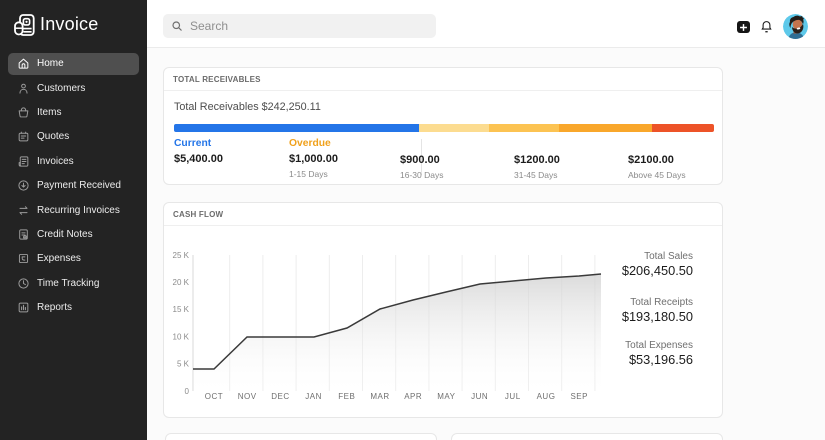 This screenshot has width=825, height=440. I want to click on svg-text: 0, so click(187, 391).